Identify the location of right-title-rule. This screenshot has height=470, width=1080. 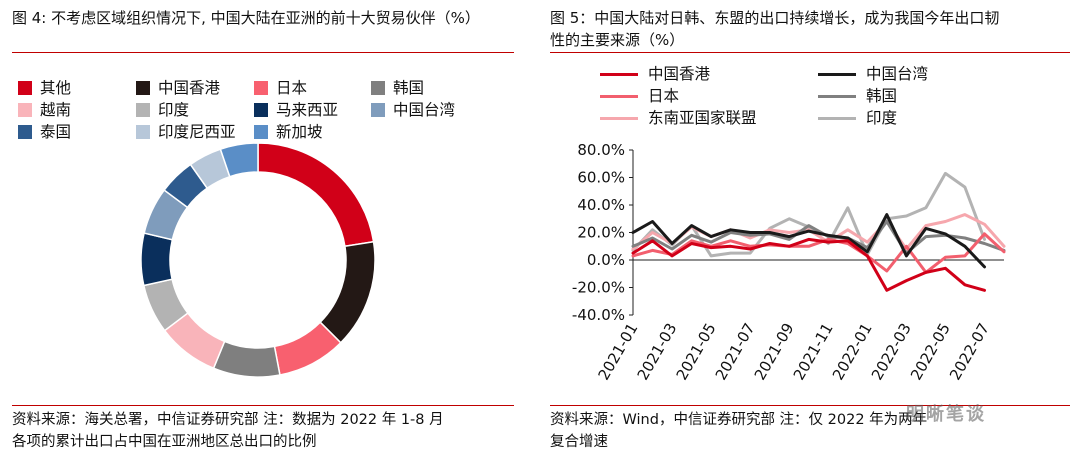
(810, 52).